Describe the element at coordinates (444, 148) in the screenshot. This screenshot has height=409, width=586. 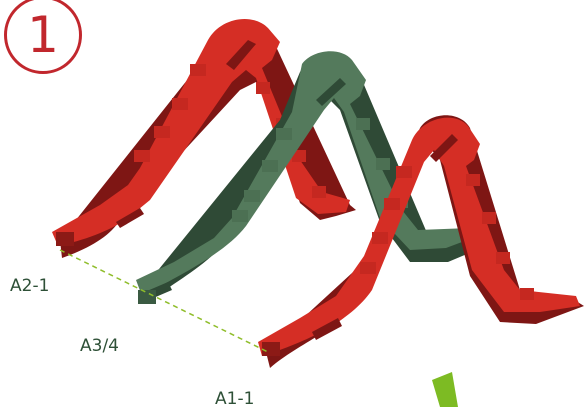
I see `part-a1-slot-top` at that location.